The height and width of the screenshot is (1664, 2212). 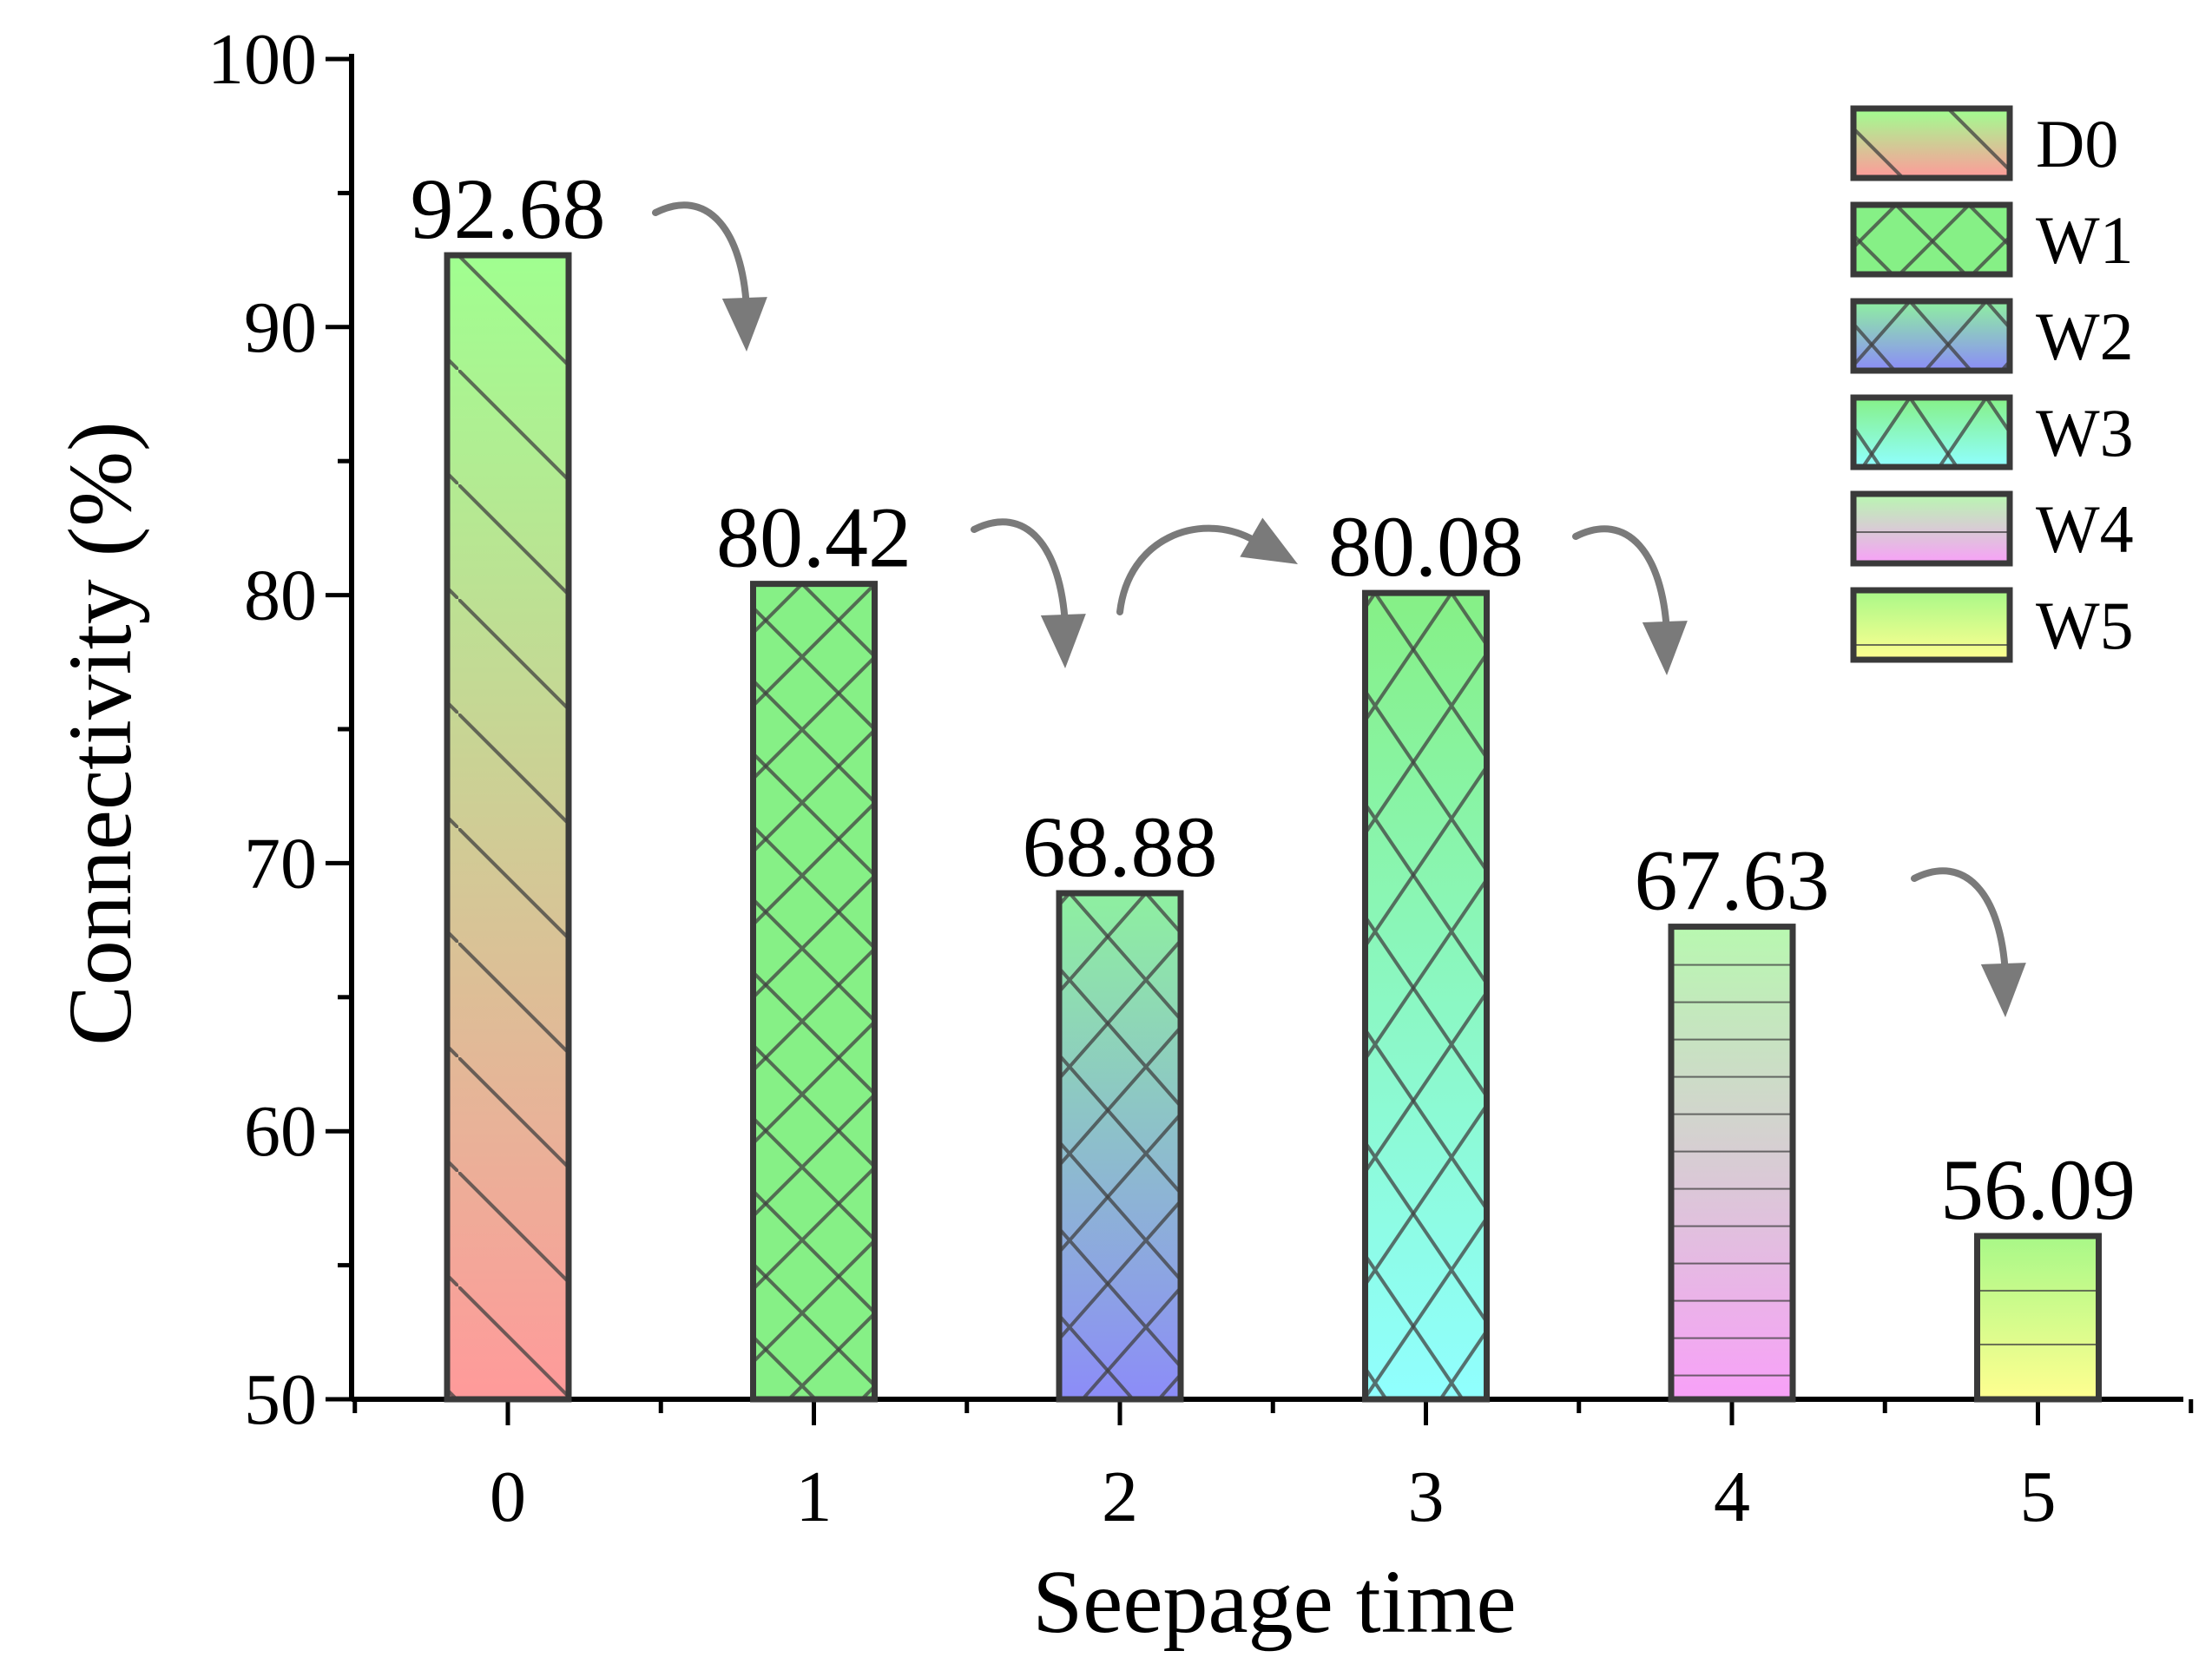 I want to click on y-tick-label: 60, so click(x=280, y=1131).